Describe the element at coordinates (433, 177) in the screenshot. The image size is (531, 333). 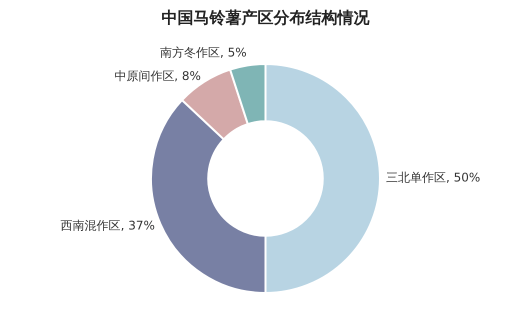
I see `slice-label: 三北单作区, 50%` at that location.